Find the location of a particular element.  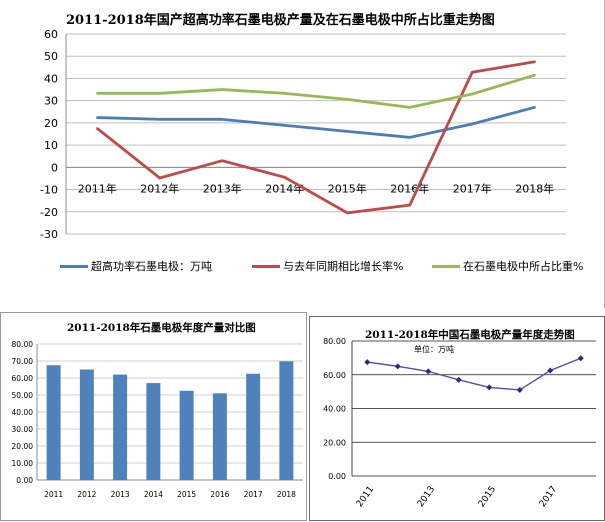

x-tick-label: 2014年 is located at coordinates (284, 188).